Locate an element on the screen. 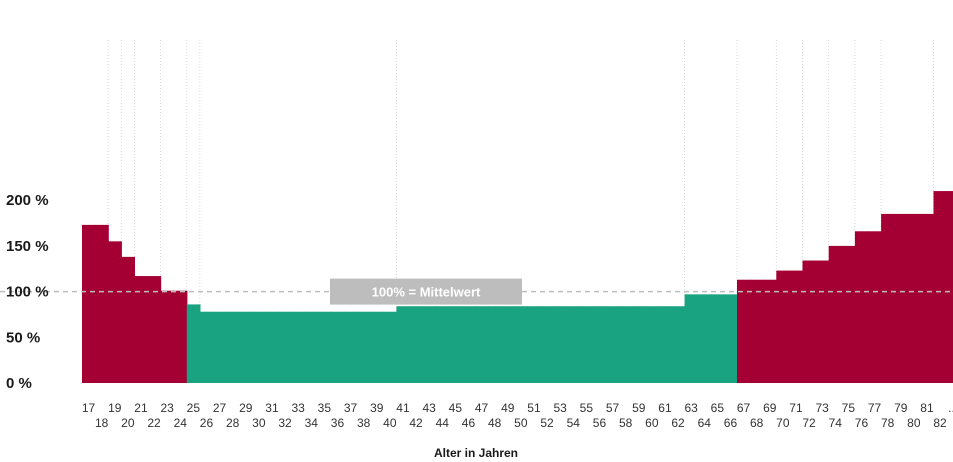  y-tick-label: 50 % is located at coordinates (23, 337).